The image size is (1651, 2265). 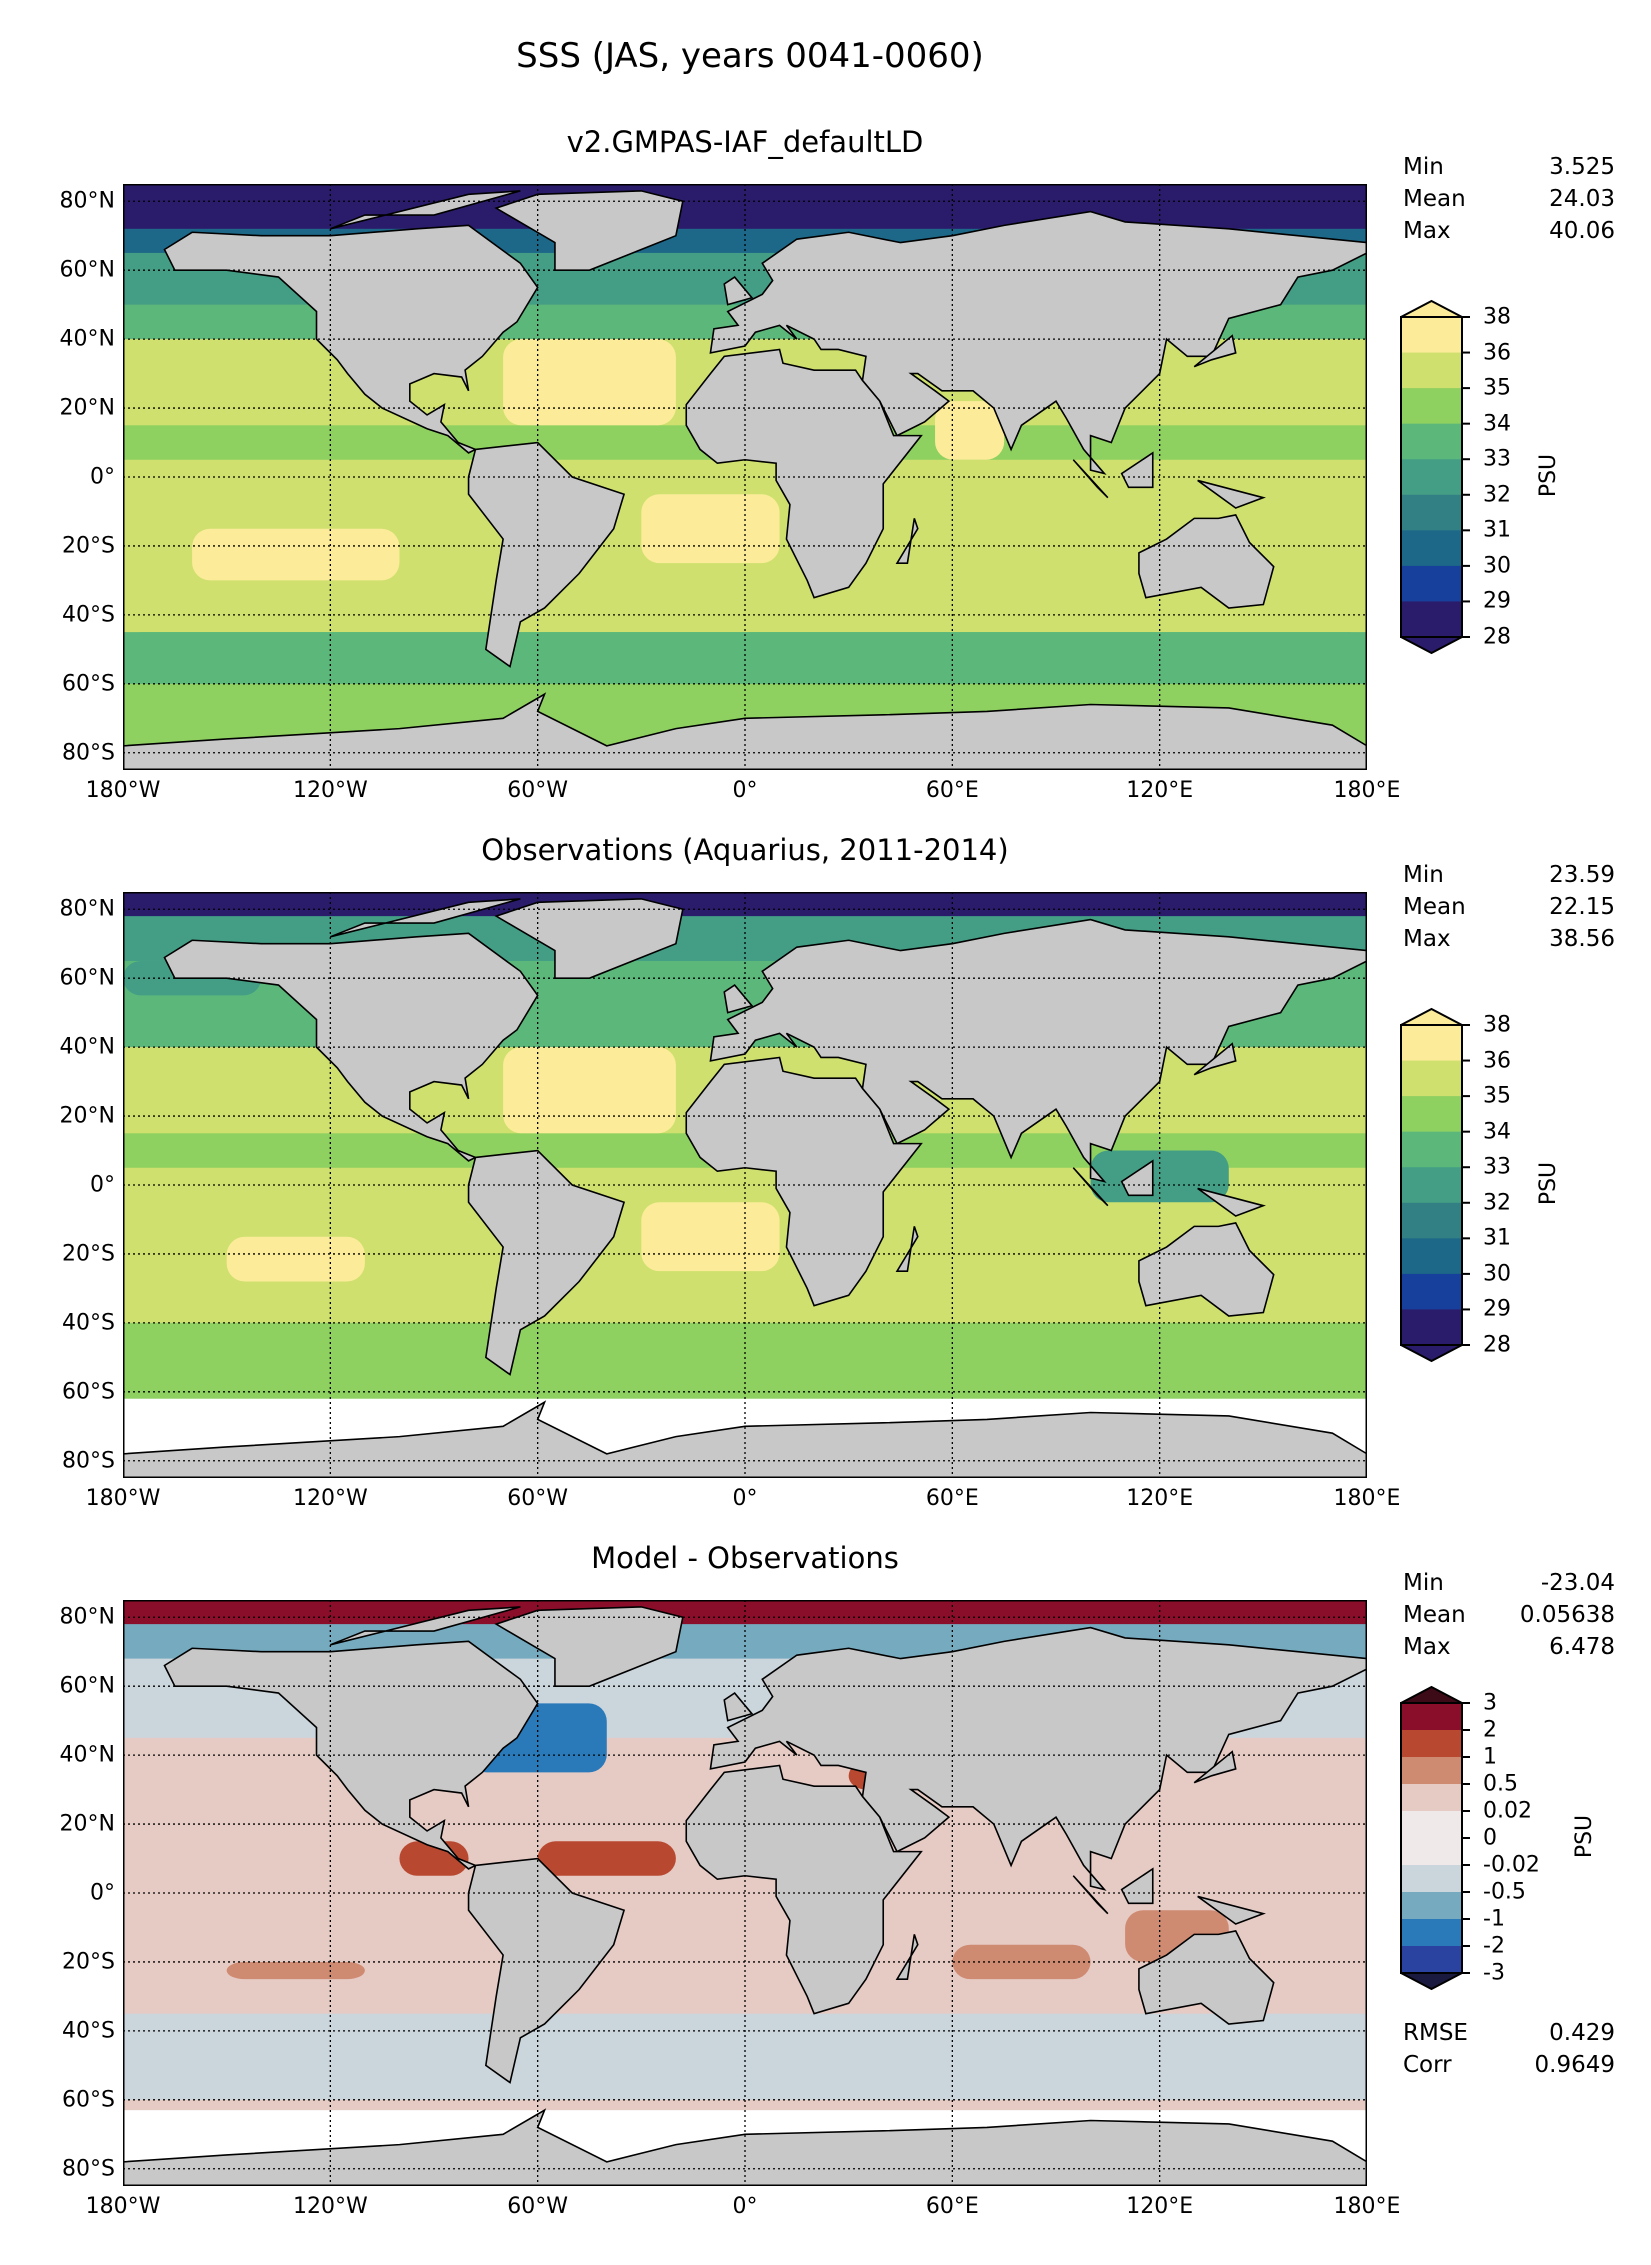 I want to click on stat-label: Min, so click(x=1423, y=1583).